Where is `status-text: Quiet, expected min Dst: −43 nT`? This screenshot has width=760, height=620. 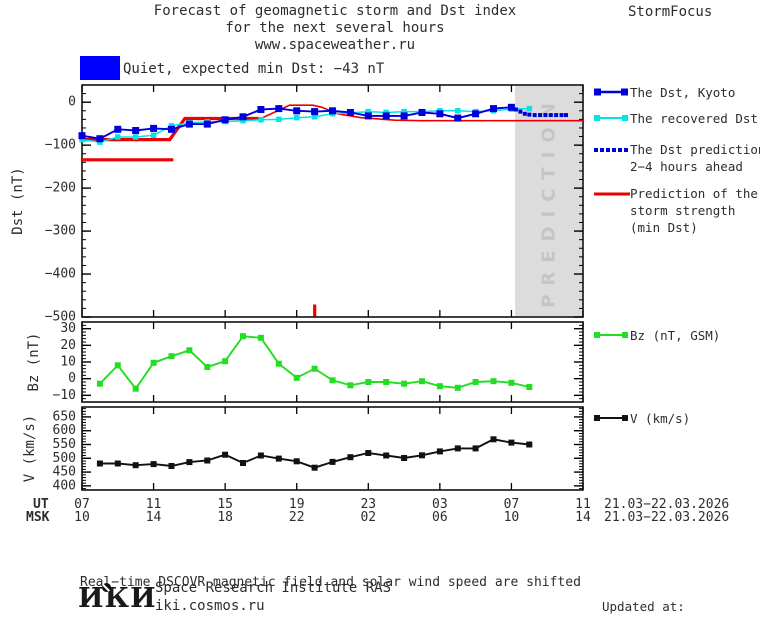
status-text: Quiet, expected min Dst: −43 nT is located at coordinates (254, 69).